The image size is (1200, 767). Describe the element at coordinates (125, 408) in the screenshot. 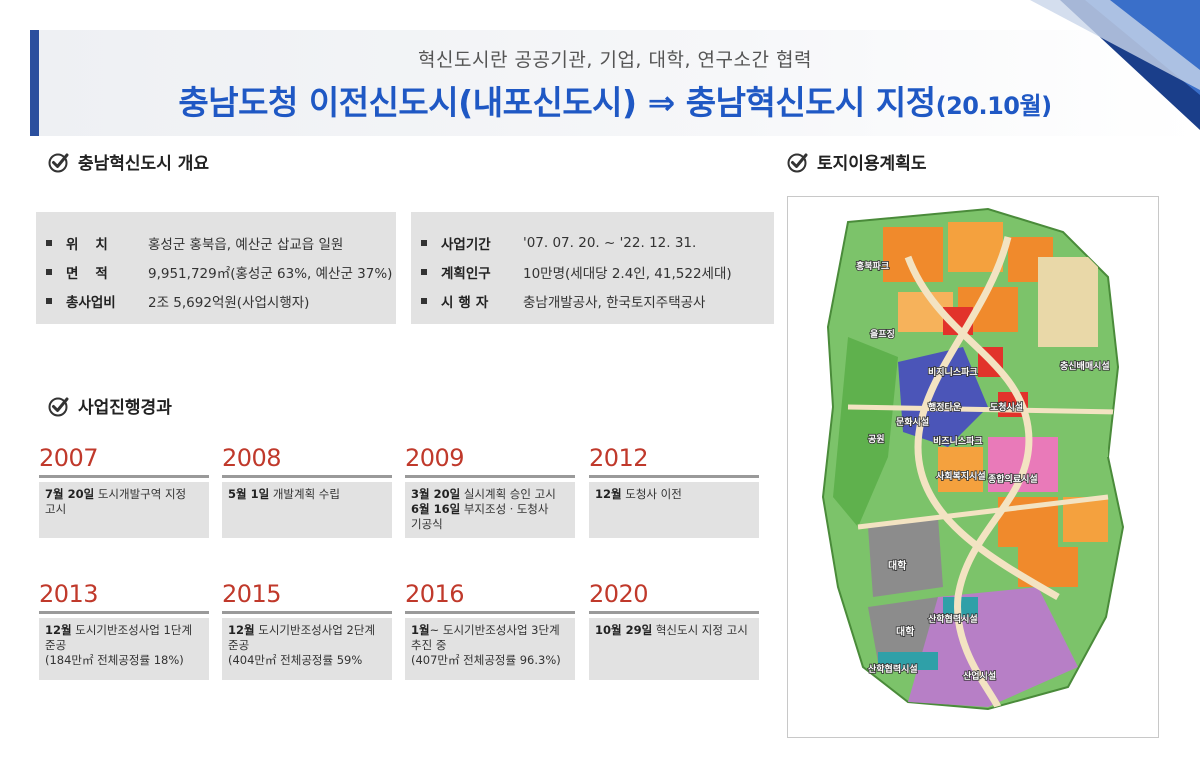

I see `progress-heading-text: 사업진행경과` at that location.